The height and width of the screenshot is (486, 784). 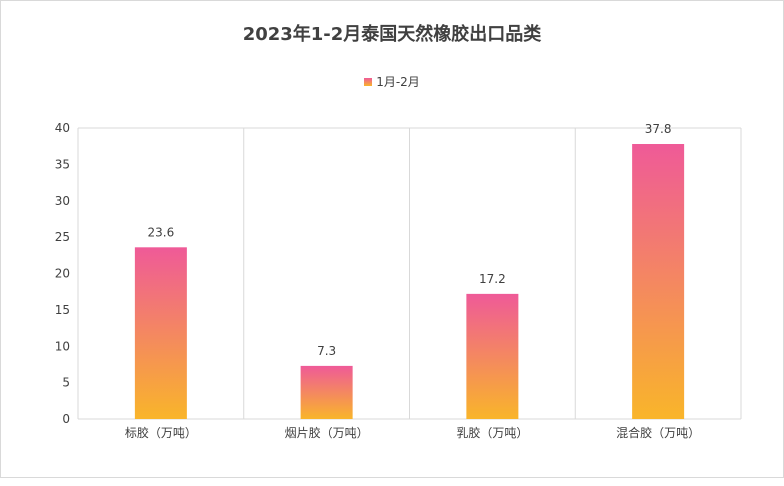 I want to click on data-label: 37.8, so click(x=658, y=129).